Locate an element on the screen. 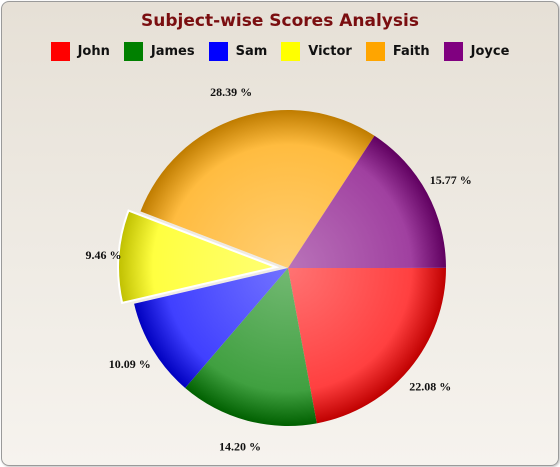 Image resolution: width=560 pixels, height=467 pixels. legend-item-faith: Faith is located at coordinates (397, 51).